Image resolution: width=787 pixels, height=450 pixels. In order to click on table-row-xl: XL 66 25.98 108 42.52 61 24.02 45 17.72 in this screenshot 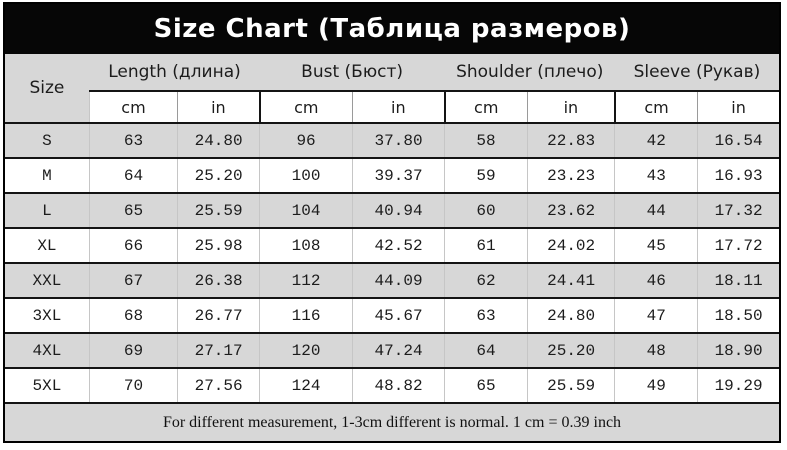, I will do `click(392, 246)`.